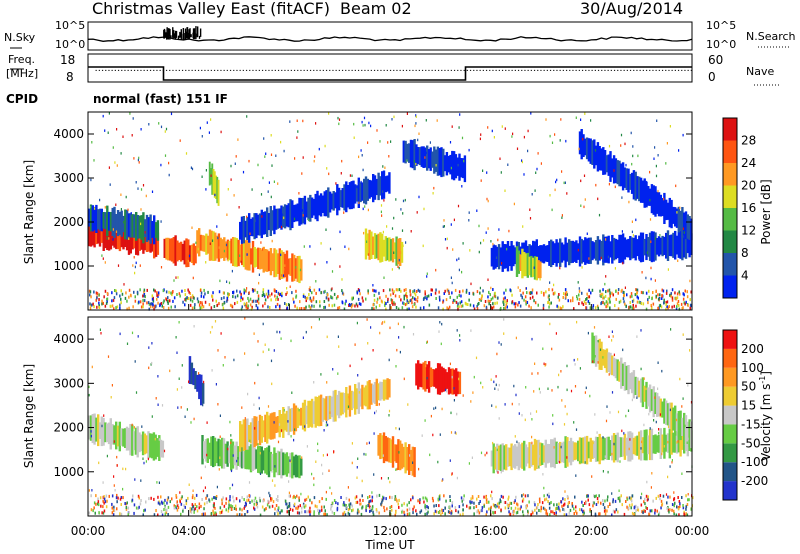  What do you see at coordinates (22, 99) in the screenshot?
I see `cpid-label: CPID` at bounding box center [22, 99].